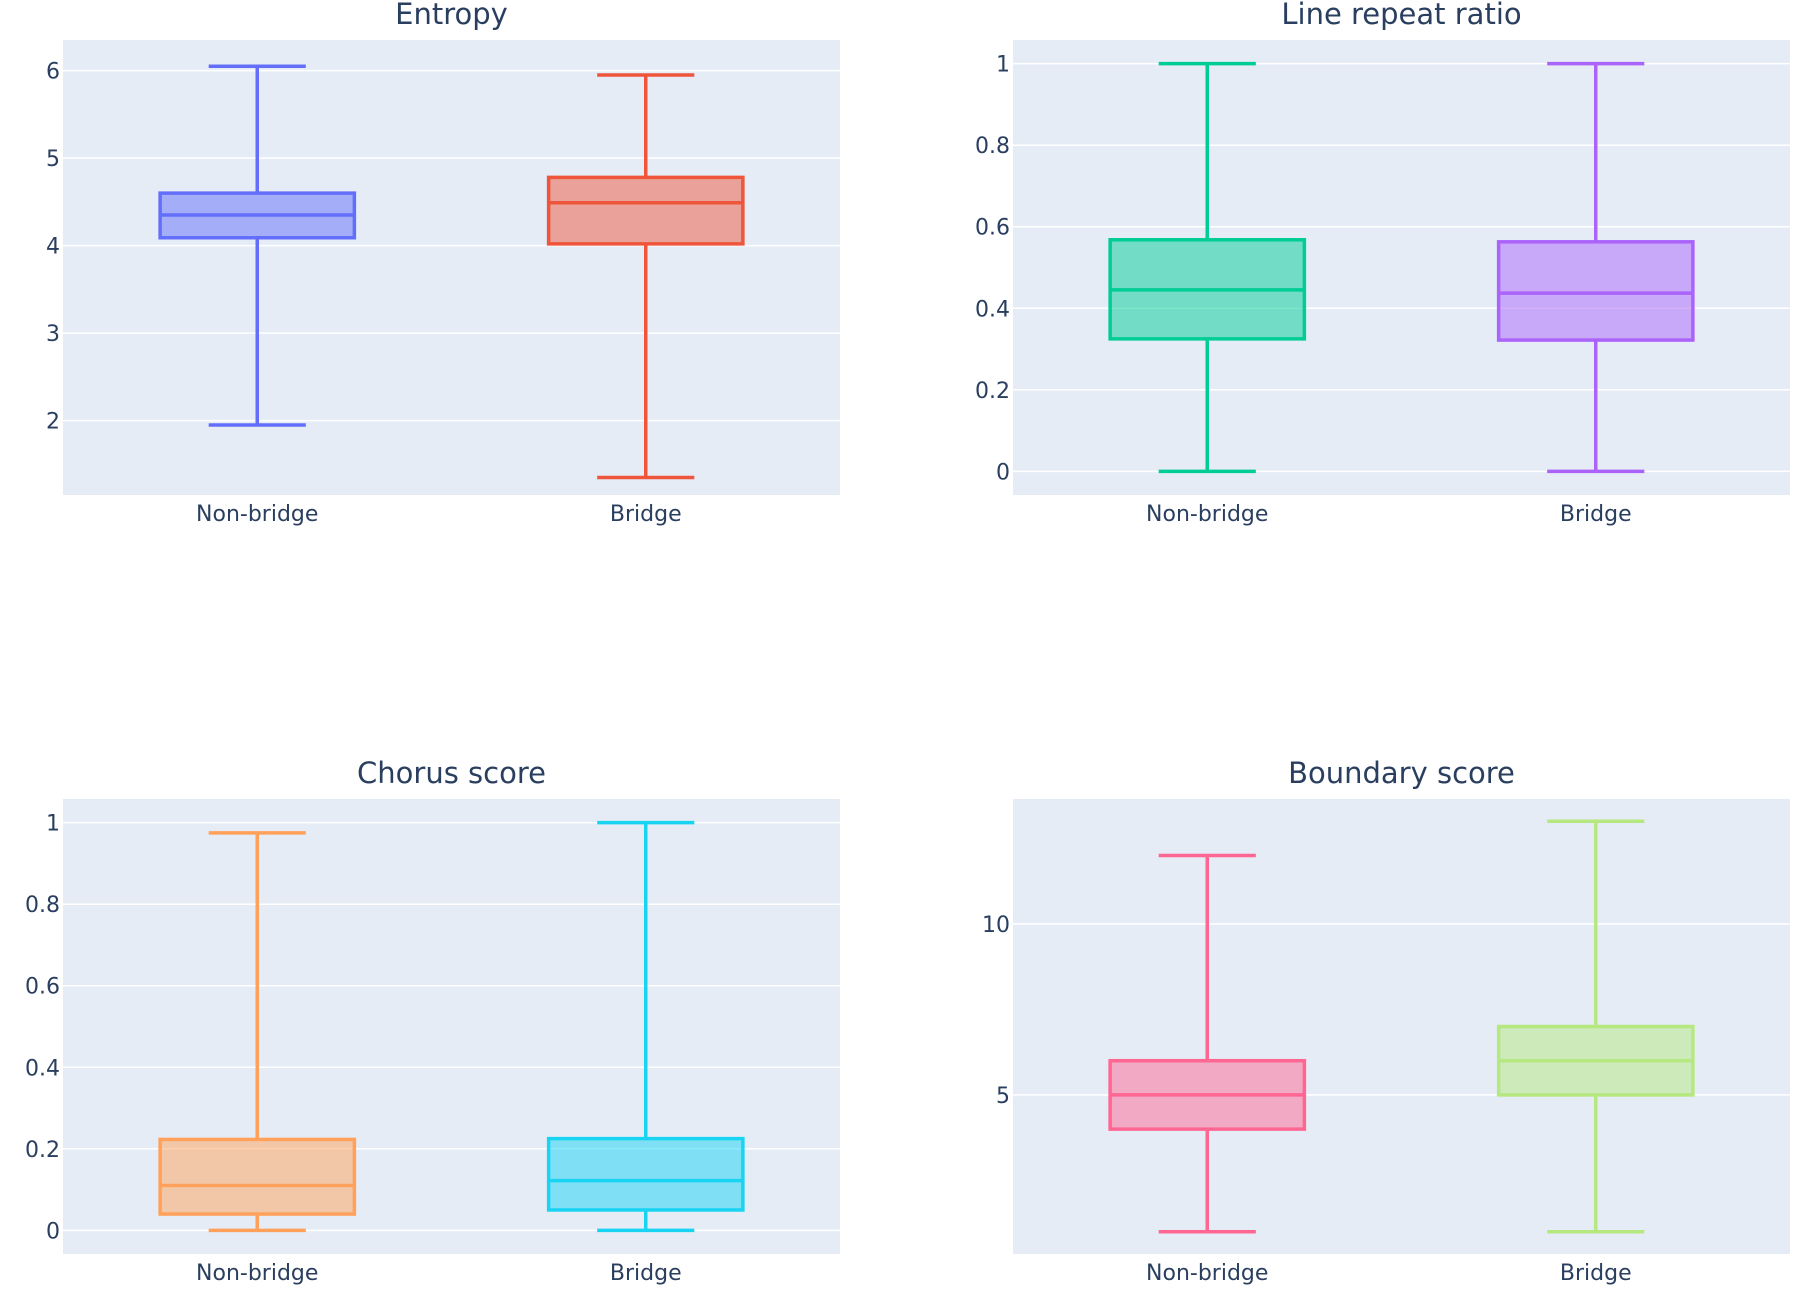 Image resolution: width=1800 pixels, height=1300 pixels. Describe the element at coordinates (53, 334) in the screenshot. I see `y-tick-label: 3` at that location.